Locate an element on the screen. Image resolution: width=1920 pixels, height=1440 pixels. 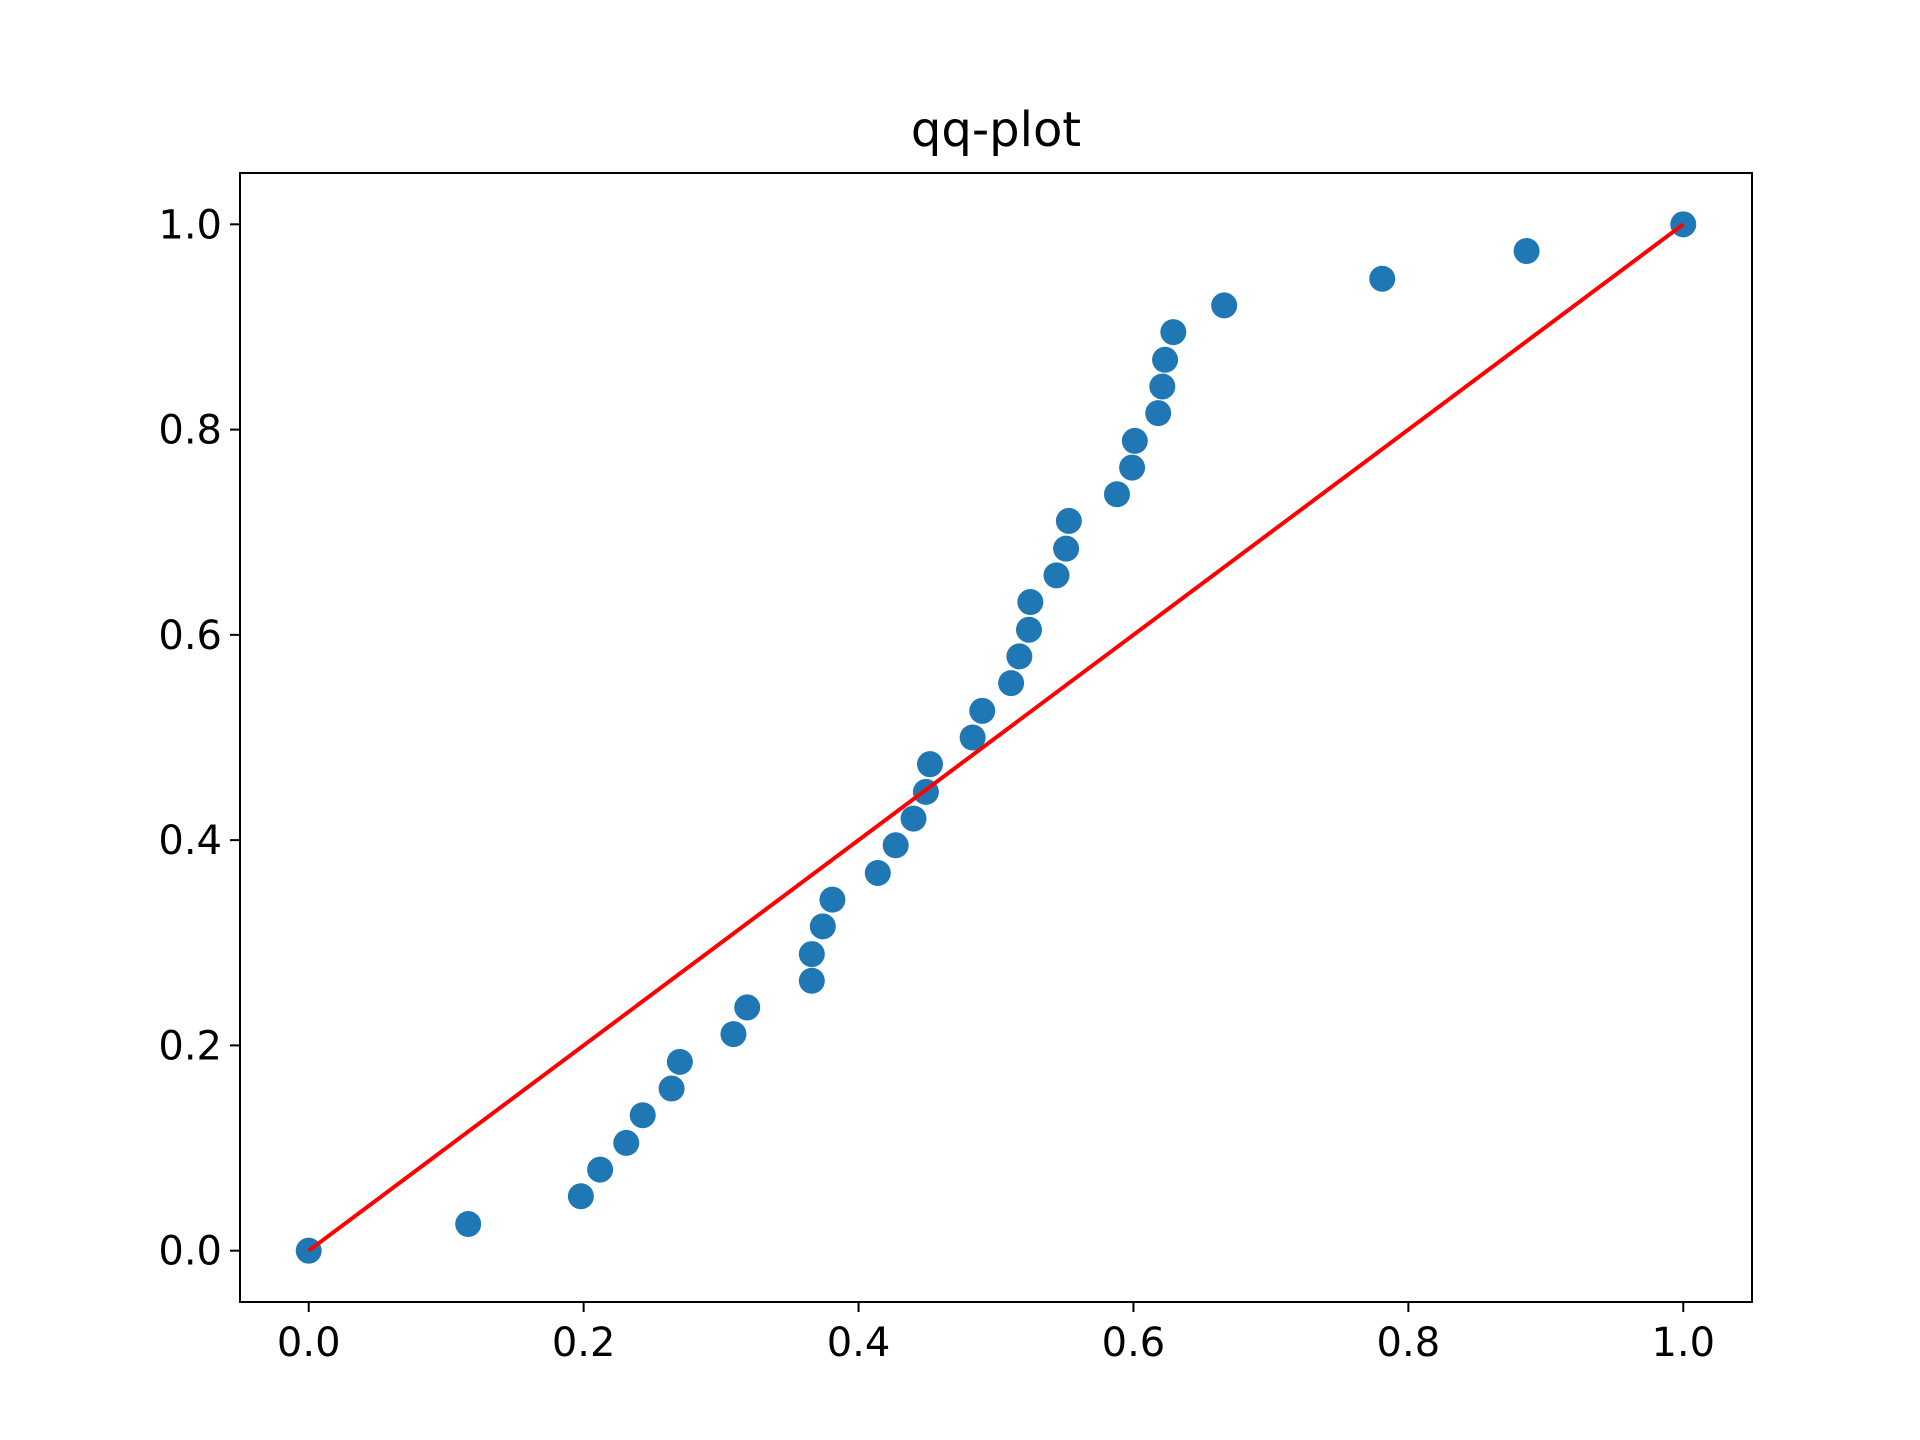
x-tick-label: 0.0 is located at coordinates (309, 1343).